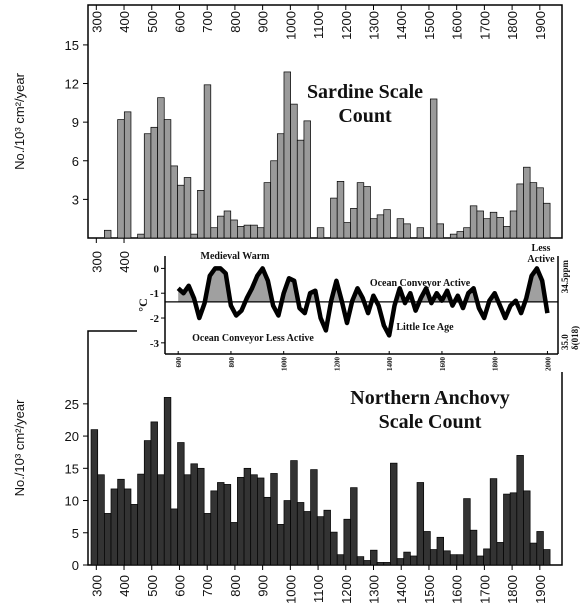  What do you see at coordinates (496, 364) in the screenshot?
I see `x-tick-label: 1800` at bounding box center [496, 364].